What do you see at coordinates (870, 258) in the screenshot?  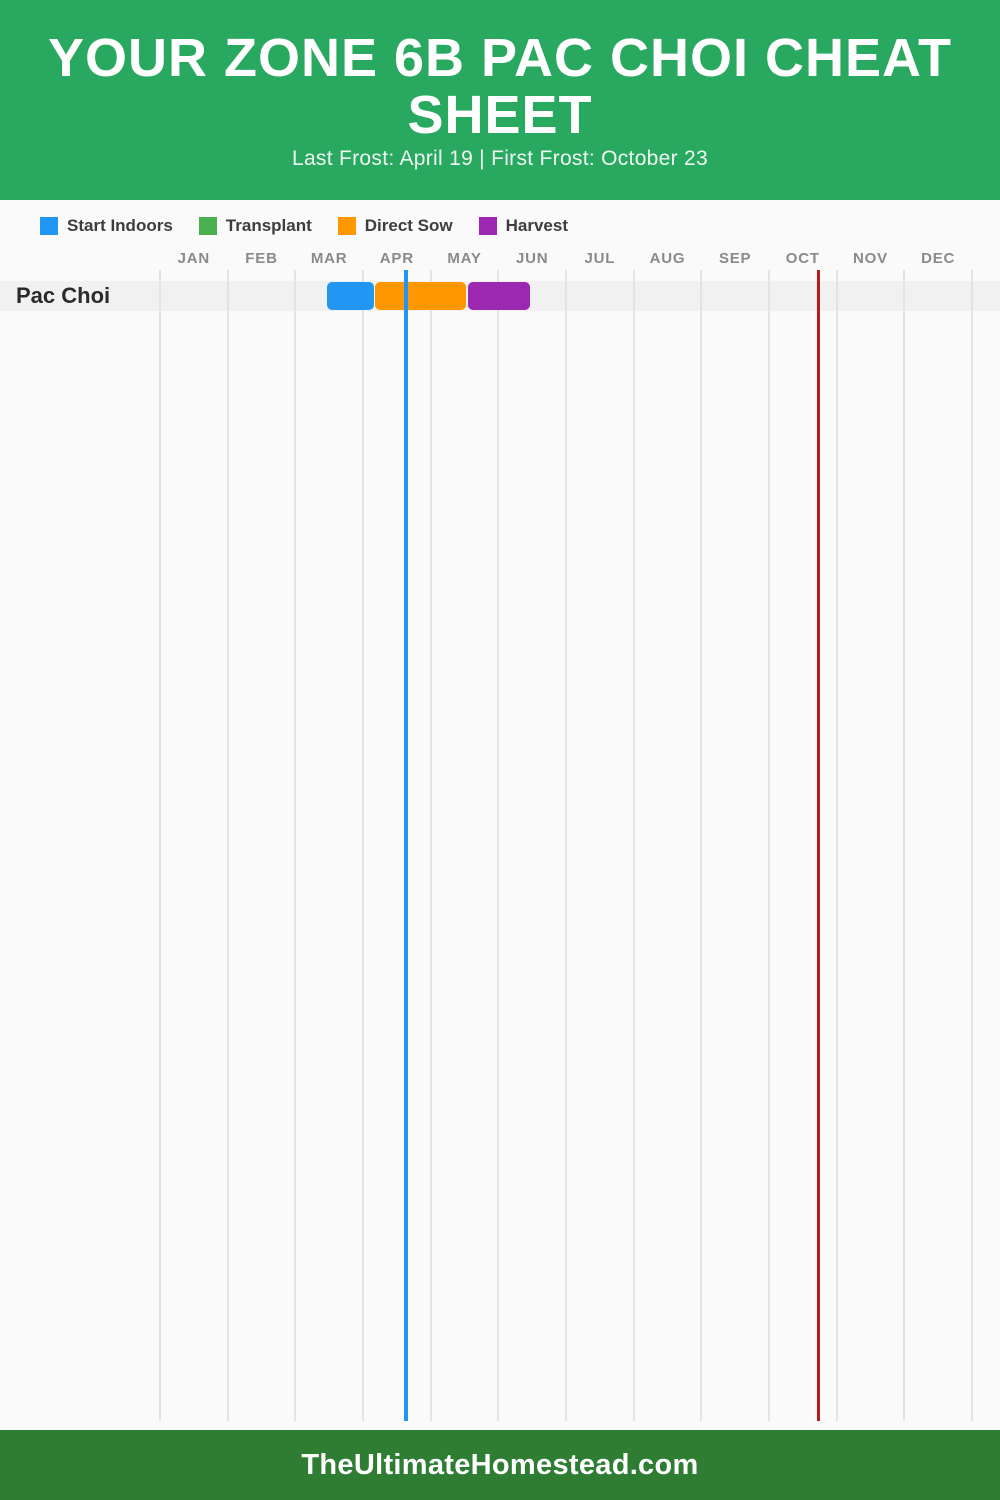 I see `month-label-nov: NOV` at bounding box center [870, 258].